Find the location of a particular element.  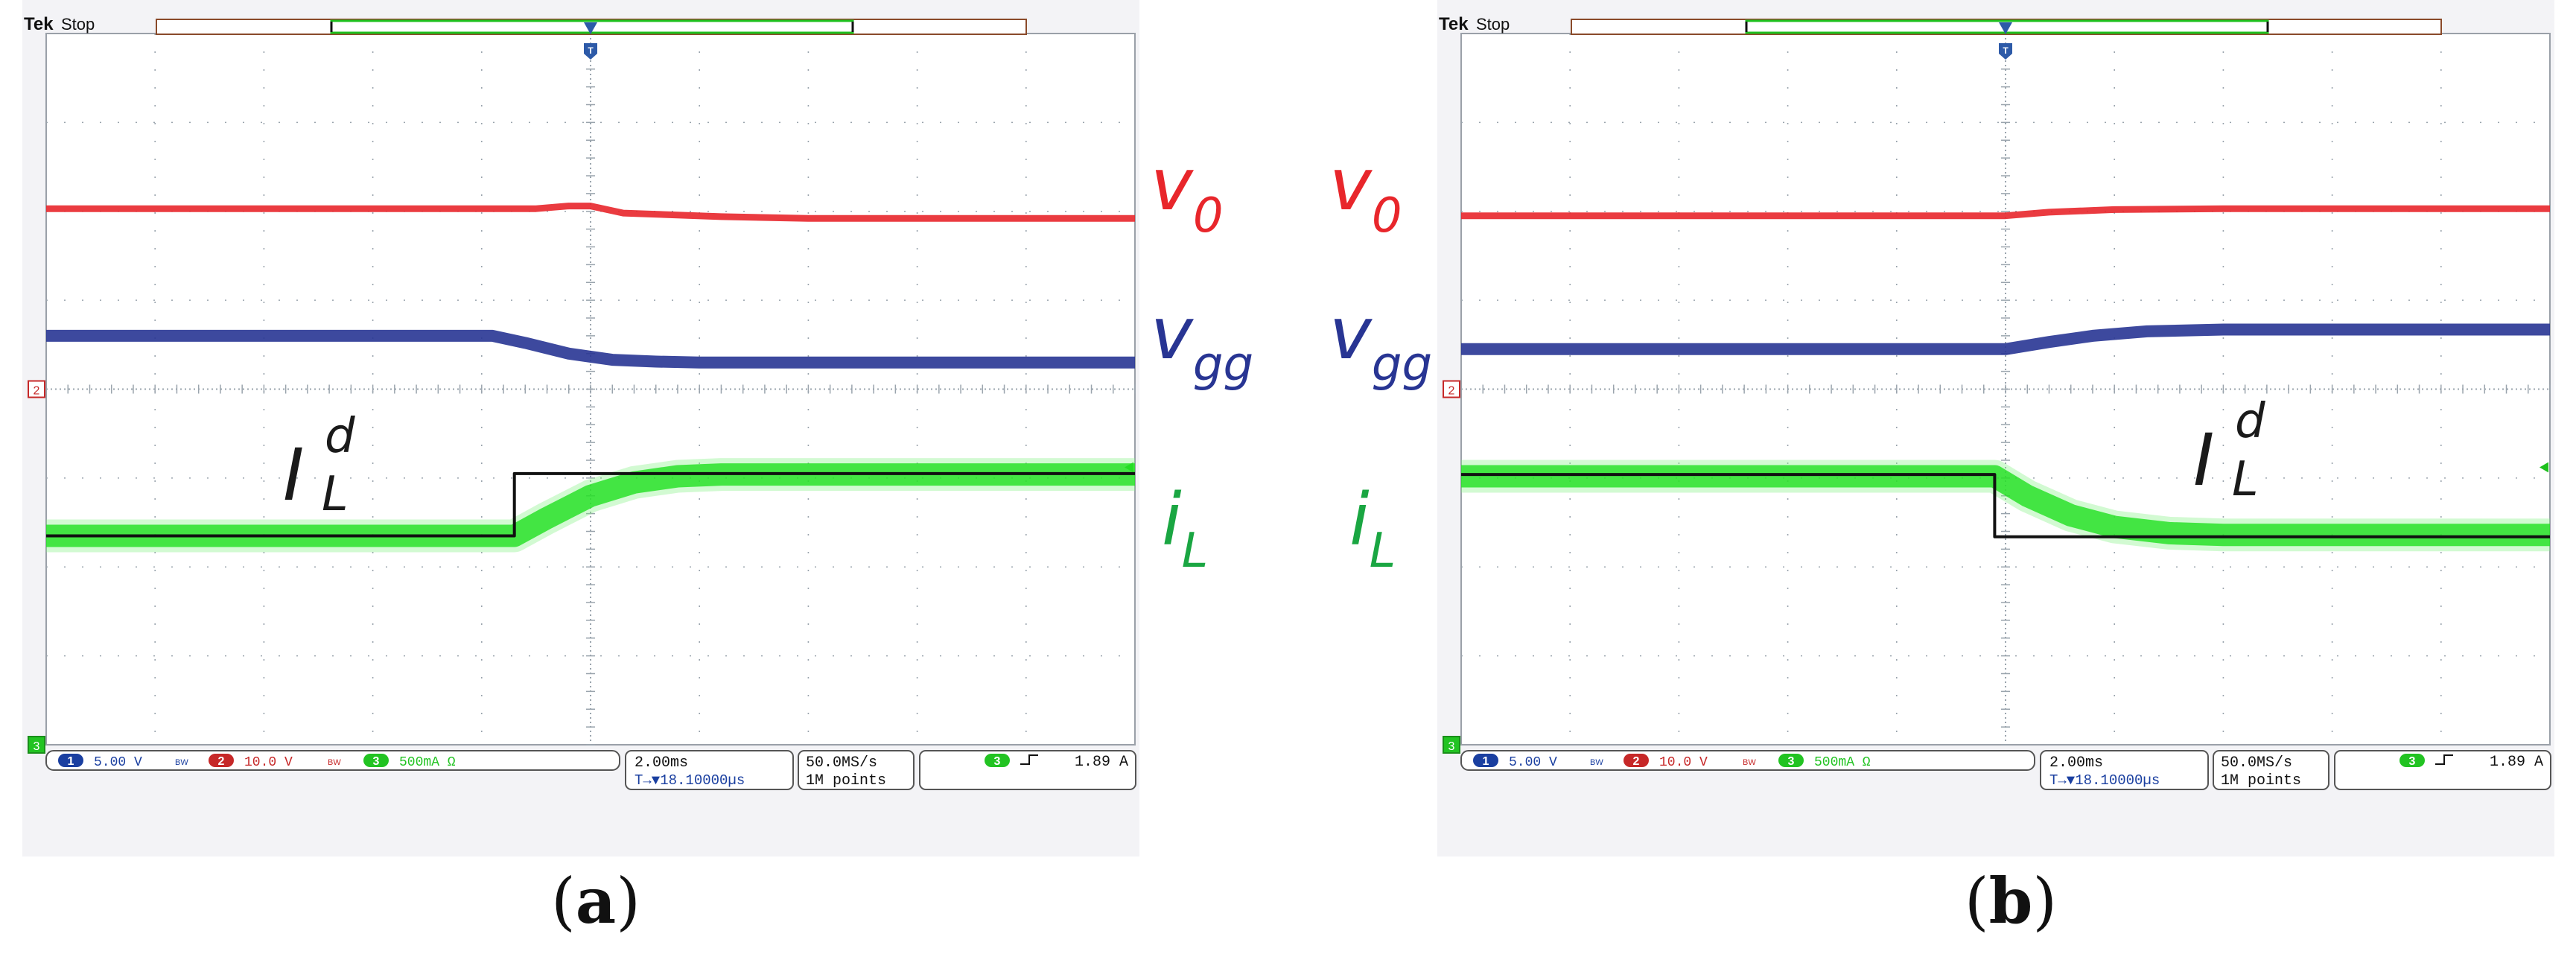

trigger-ch-num-b: 3 is located at coordinates (2412, 761).